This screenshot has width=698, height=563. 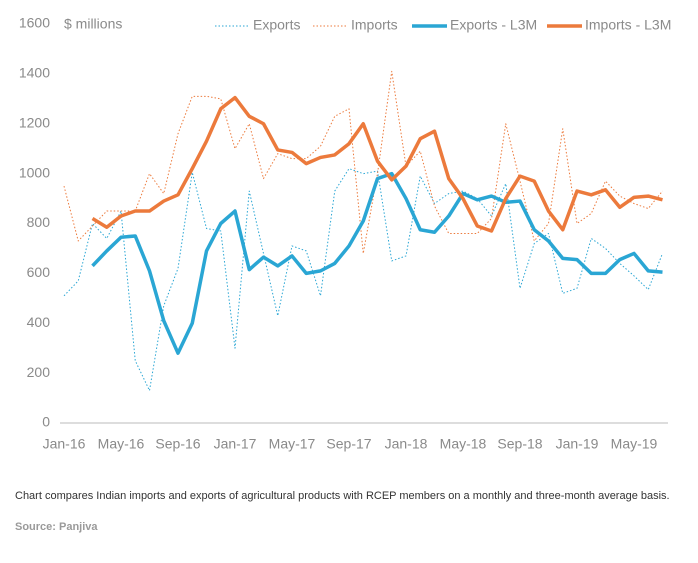 What do you see at coordinates (406, 444) in the screenshot?
I see `x-tick-label: Jan-18` at bounding box center [406, 444].